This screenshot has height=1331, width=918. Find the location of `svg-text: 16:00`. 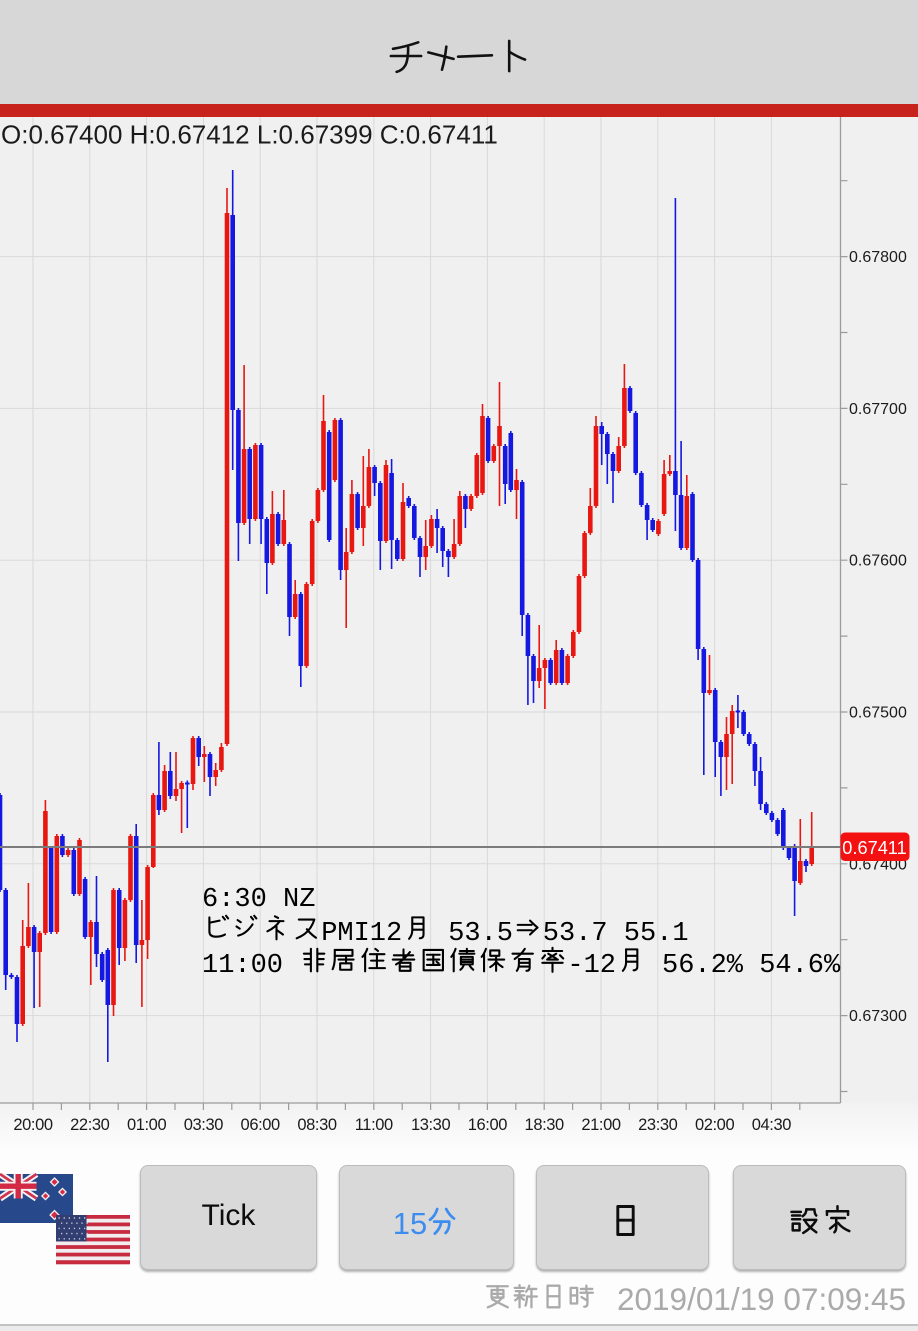

svg-text: 16:00 is located at coordinates (488, 1125).